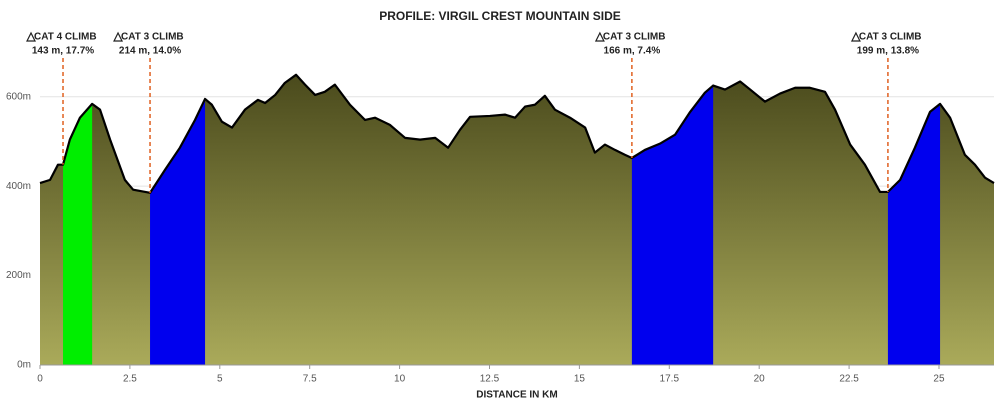 The width and height of the screenshot is (1000, 400). What do you see at coordinates (63, 51) in the screenshot?
I see `climb-detail: 143 m, 17.7%` at bounding box center [63, 51].